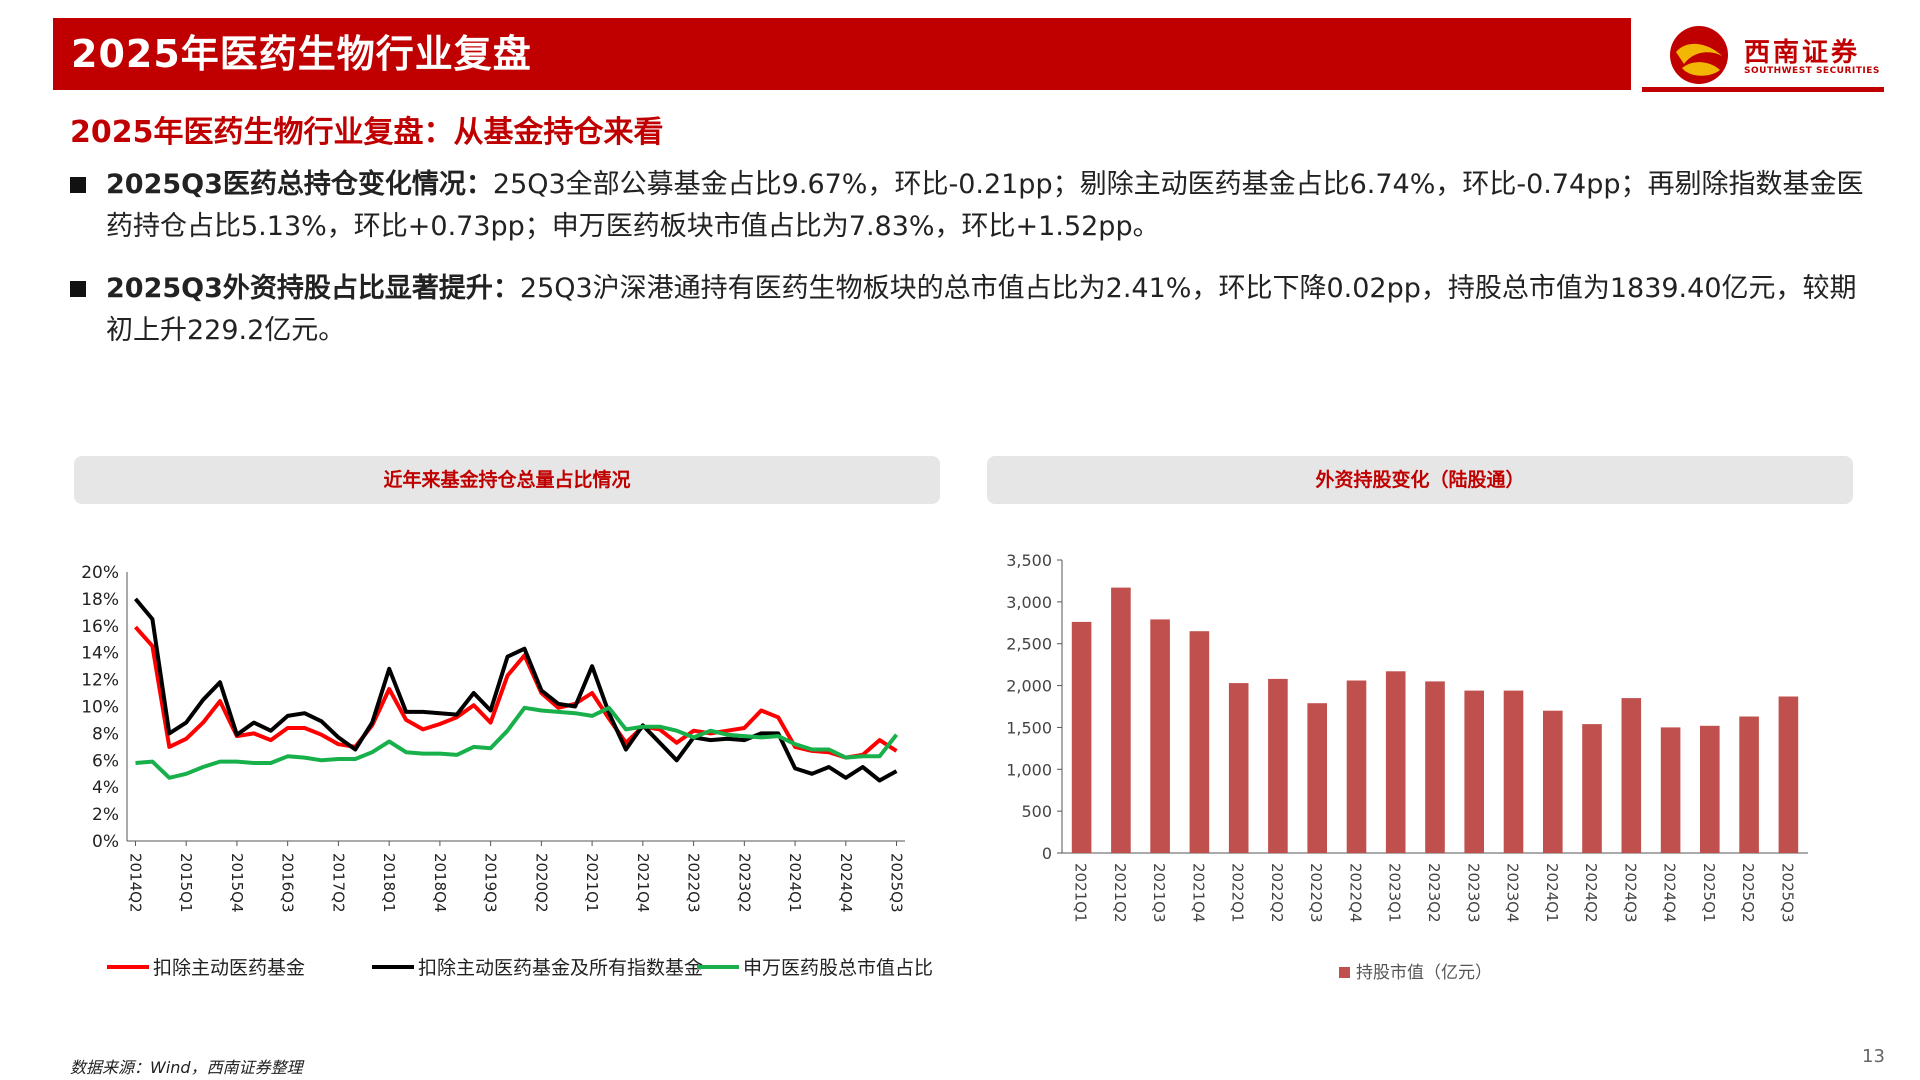 Image resolution: width=1920 pixels, height=1080 pixels. Describe the element at coordinates (1047, 853) in the screenshot. I see `y-tick-label: 0` at that location.